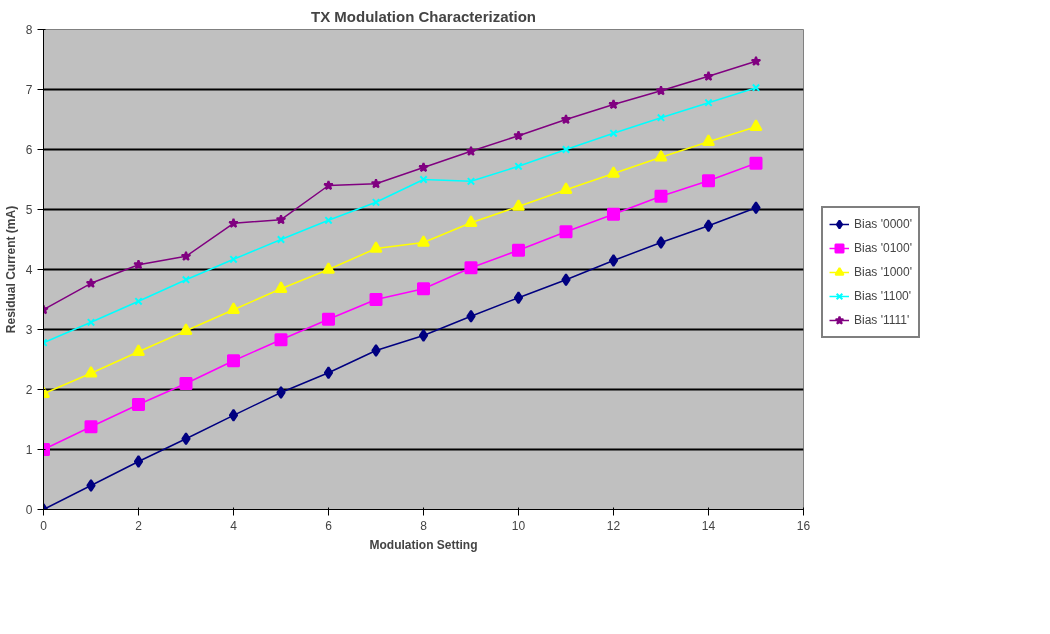 The height and width of the screenshot is (634, 1050). Describe the element at coordinates (29, 330) in the screenshot. I see `y-tick-label: 3` at that location.